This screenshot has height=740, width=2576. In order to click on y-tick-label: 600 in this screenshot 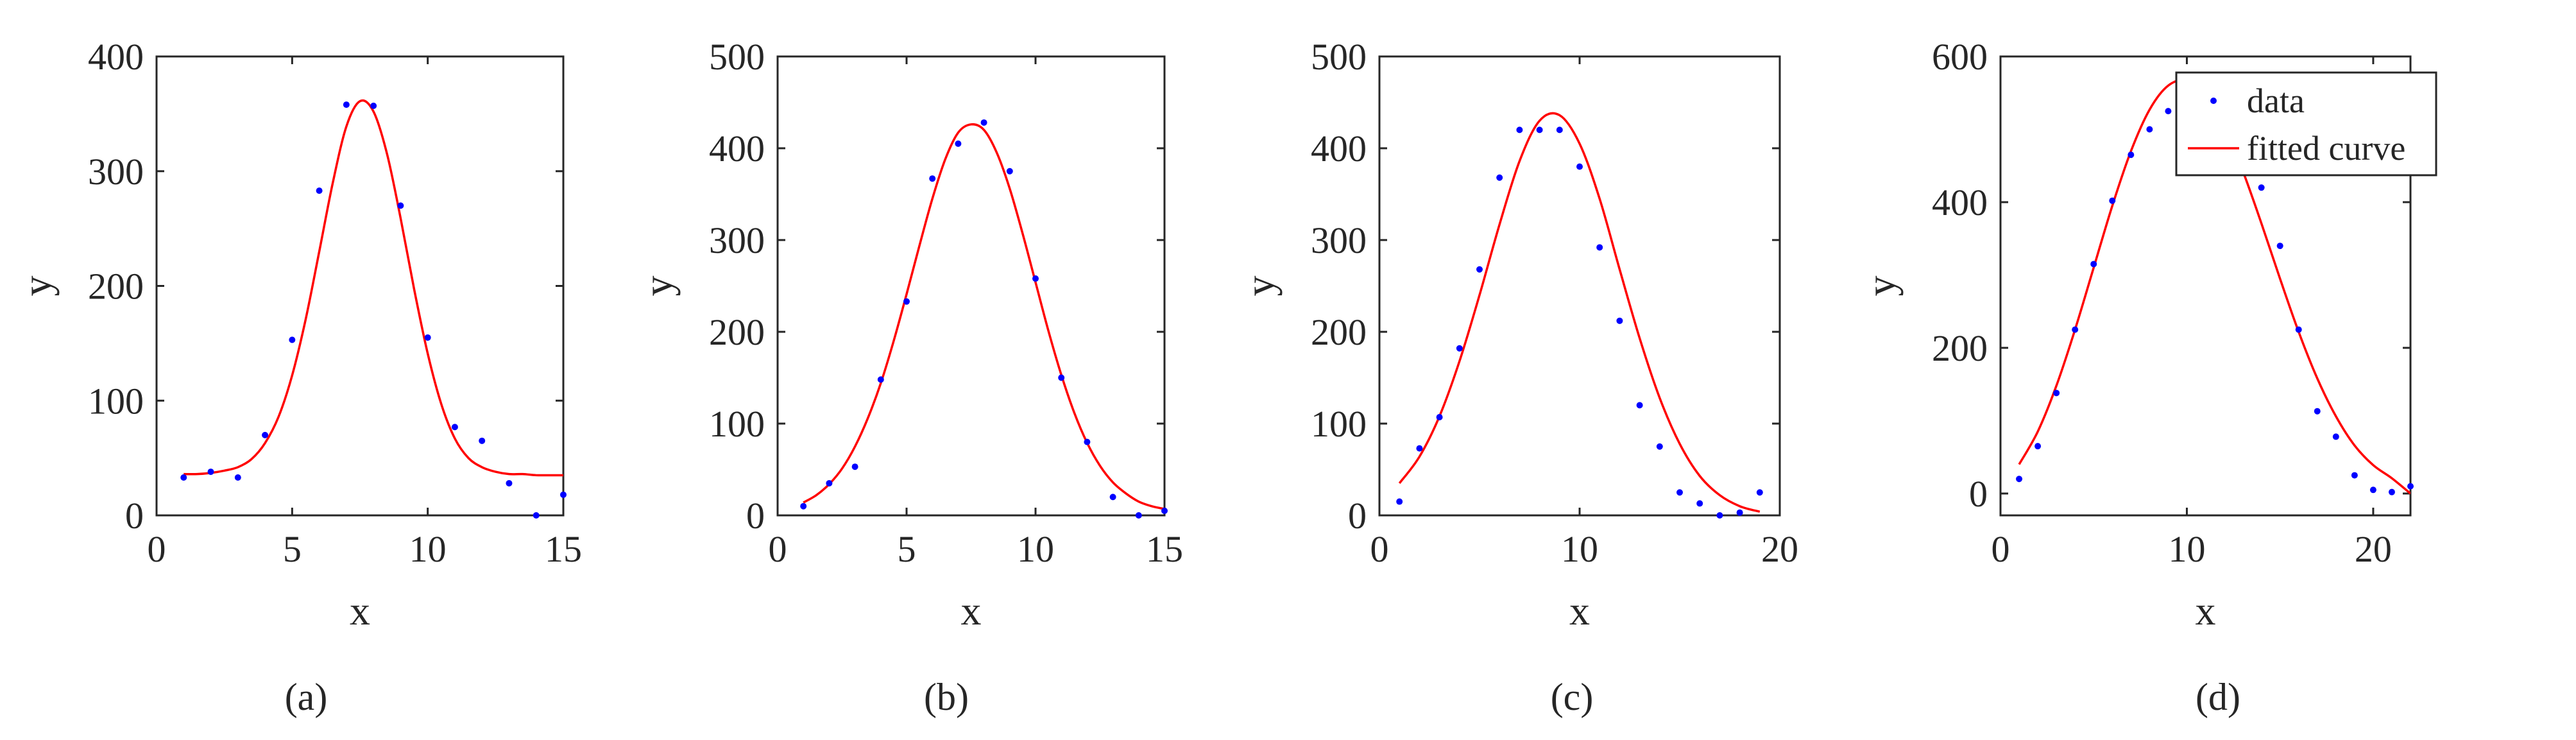, I will do `click(1960, 57)`.